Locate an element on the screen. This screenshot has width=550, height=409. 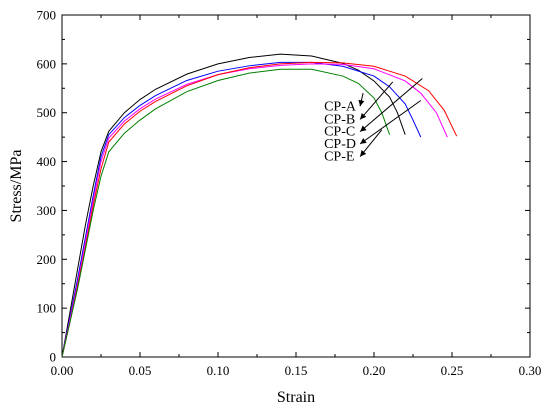
annotation-label-cp-c: CP-C is located at coordinates (339, 132).